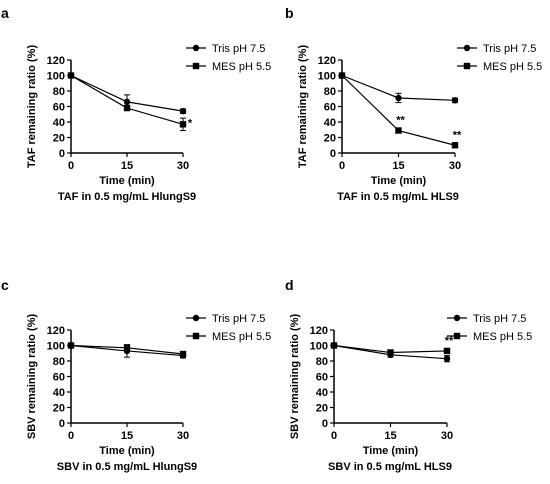  Describe the element at coordinates (342, 166) in the screenshot. I see `panel-b-x-tick-label: 0` at that location.